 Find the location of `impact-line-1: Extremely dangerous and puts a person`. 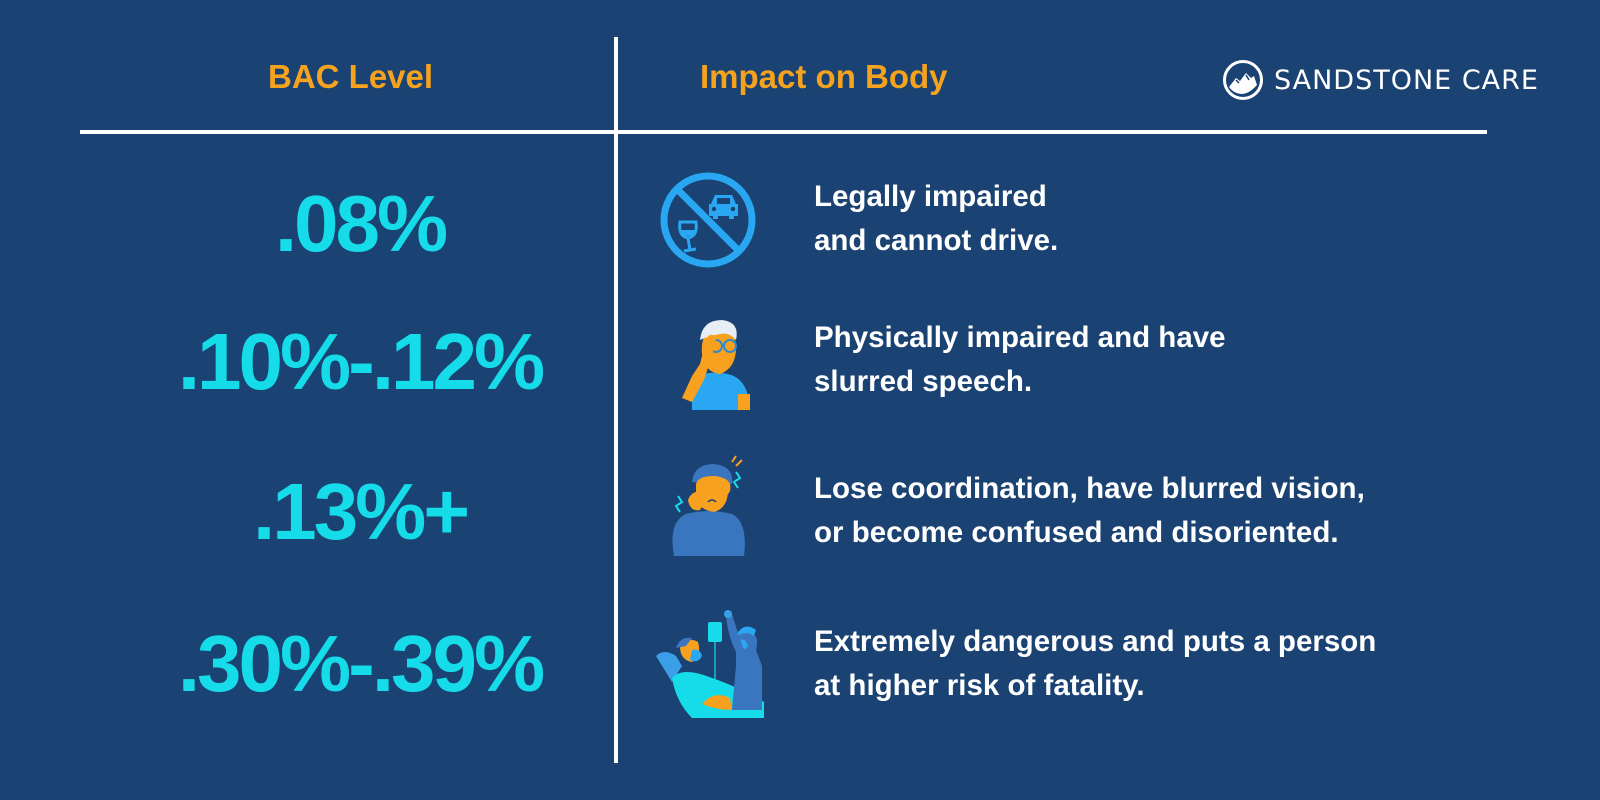

impact-line-1: Extremely dangerous and puts a person is located at coordinates (1095, 641).